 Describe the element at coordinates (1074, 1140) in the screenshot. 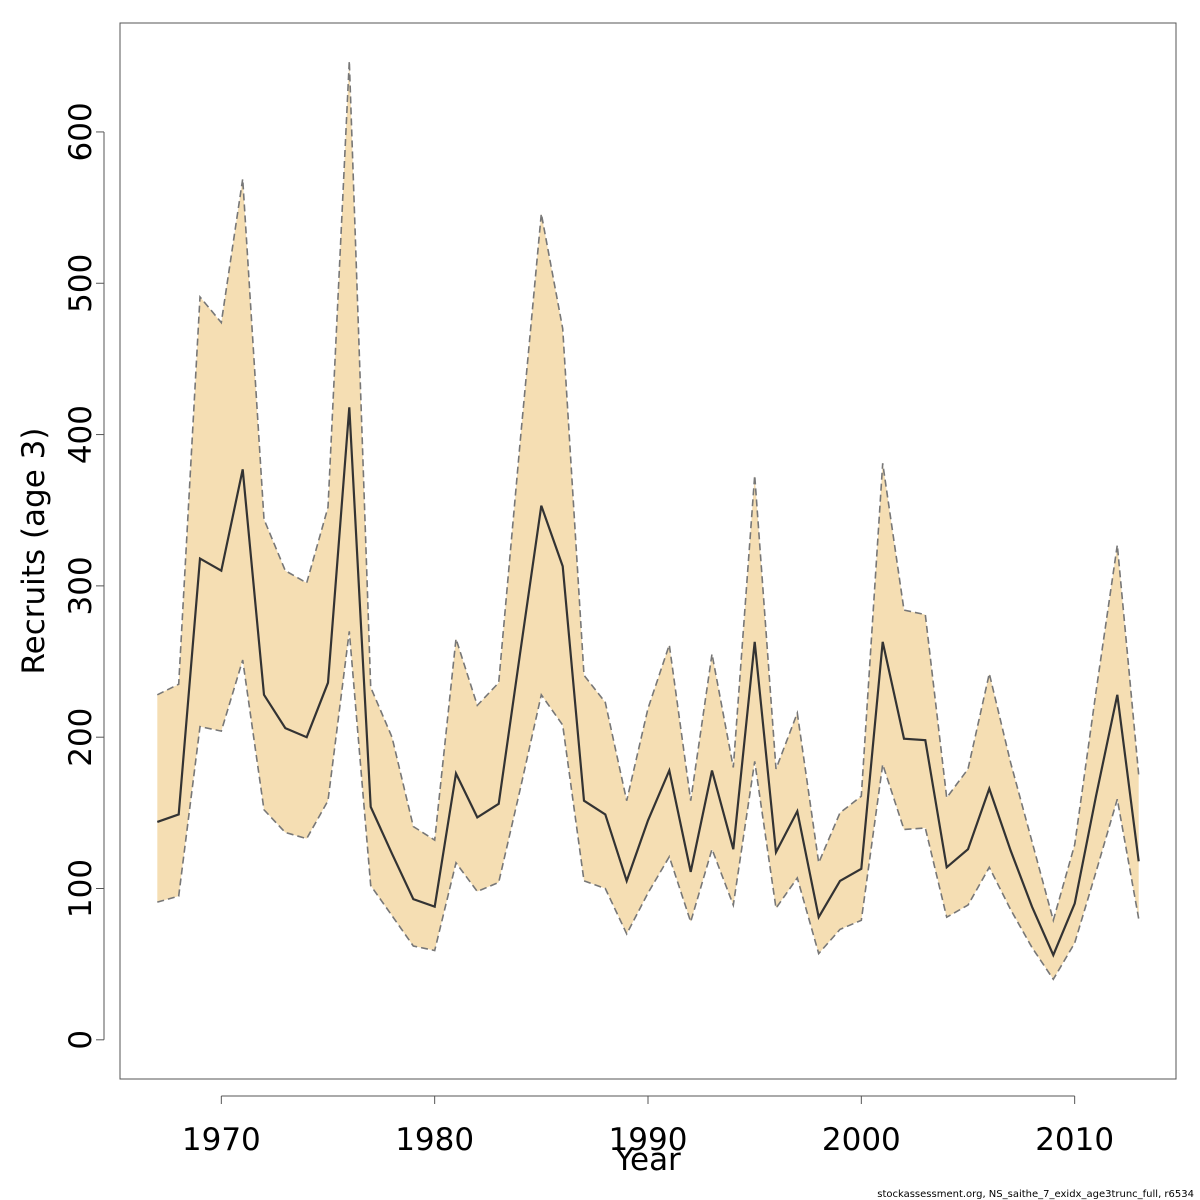

I see `x-tick-label: 2010` at that location.